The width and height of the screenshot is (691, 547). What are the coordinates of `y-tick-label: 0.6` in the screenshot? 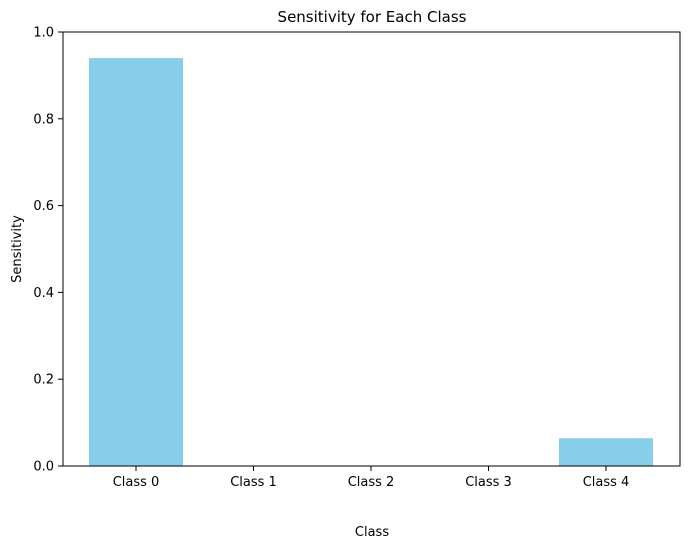 It's located at (43, 206).